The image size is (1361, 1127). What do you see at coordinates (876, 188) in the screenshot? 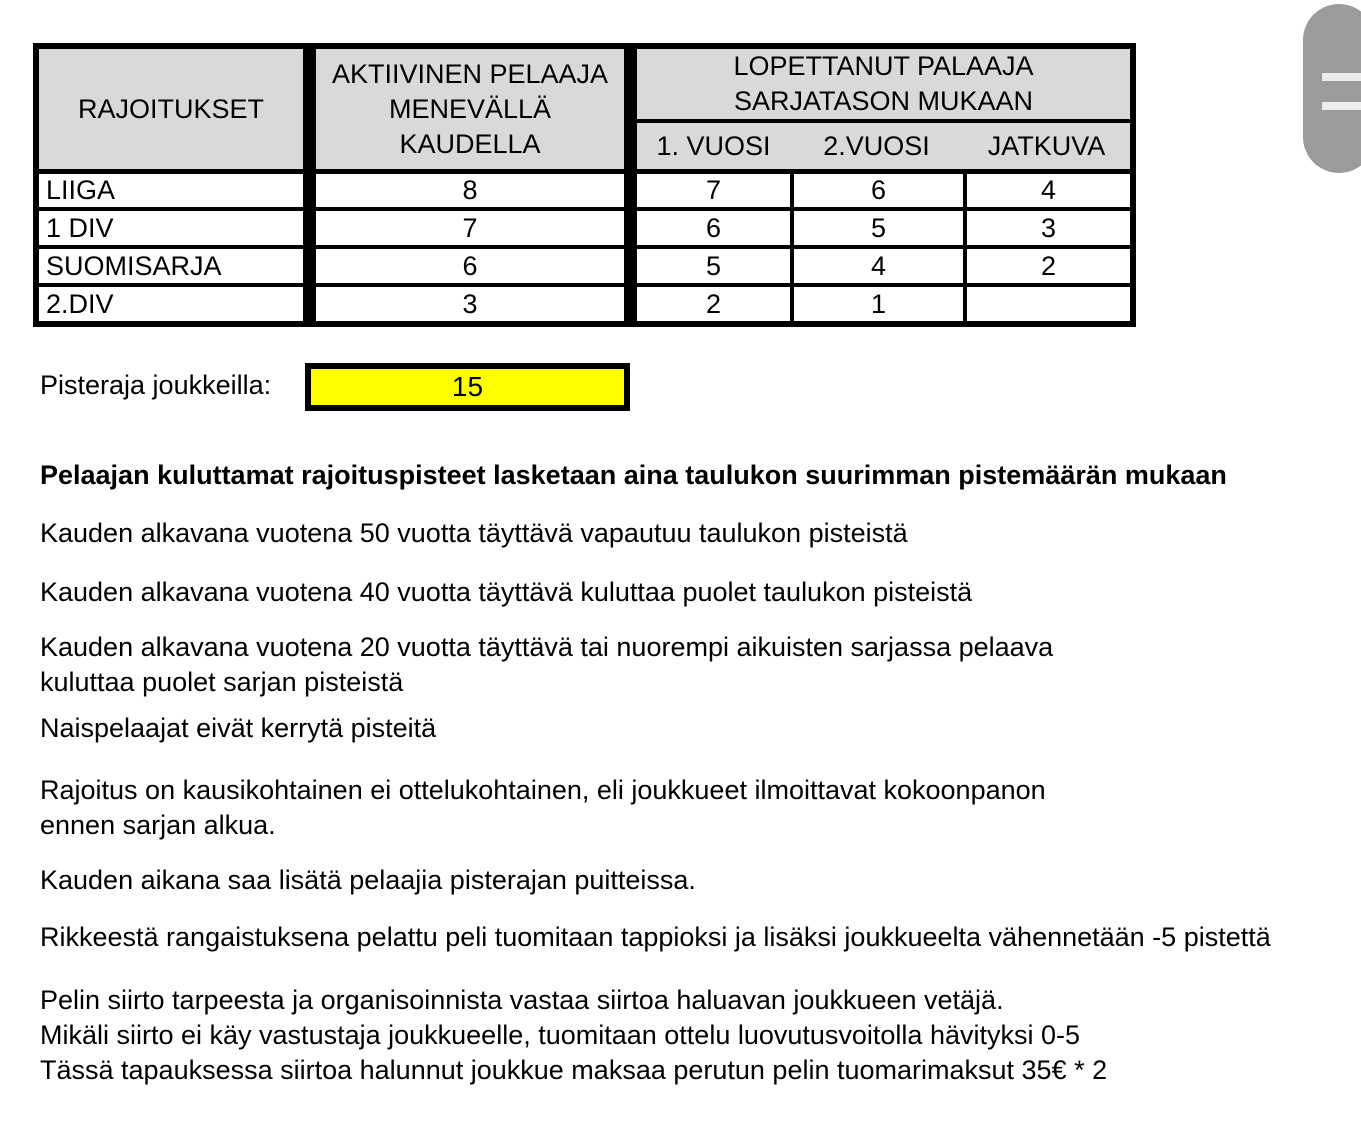
I see `table-cell-liiga-year2: 6` at bounding box center [876, 188].